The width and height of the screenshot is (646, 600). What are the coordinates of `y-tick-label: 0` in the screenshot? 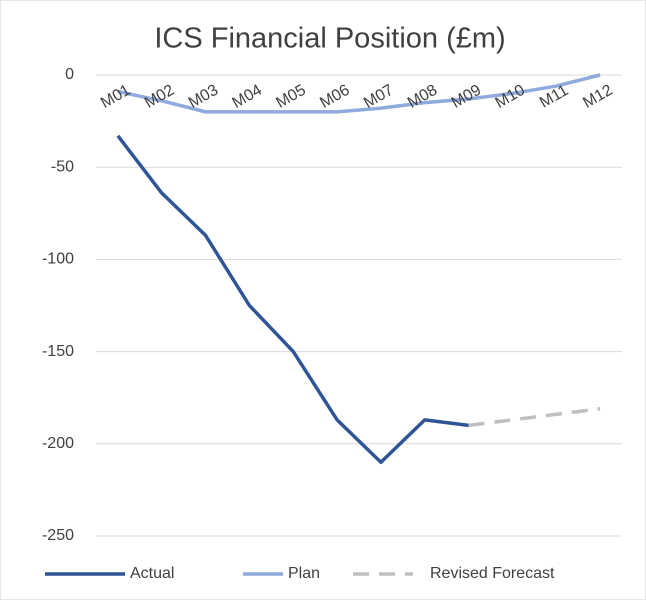 It's located at (69, 74).